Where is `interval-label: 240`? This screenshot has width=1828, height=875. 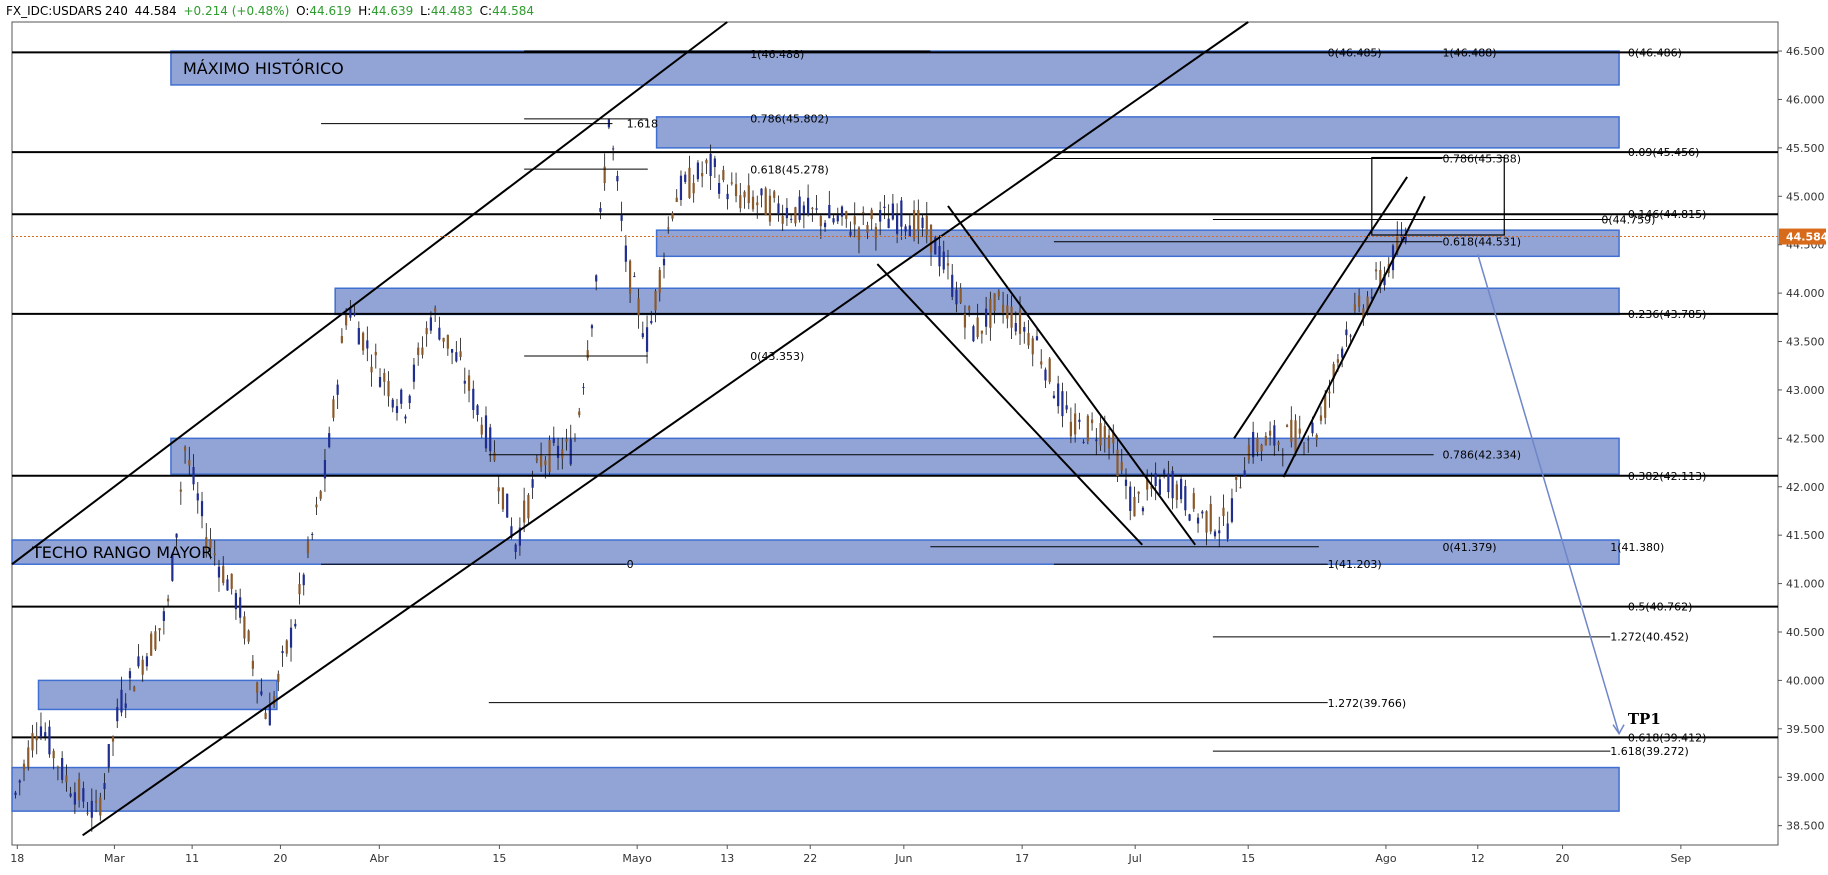 interval-label: 240 is located at coordinates (116, 11).